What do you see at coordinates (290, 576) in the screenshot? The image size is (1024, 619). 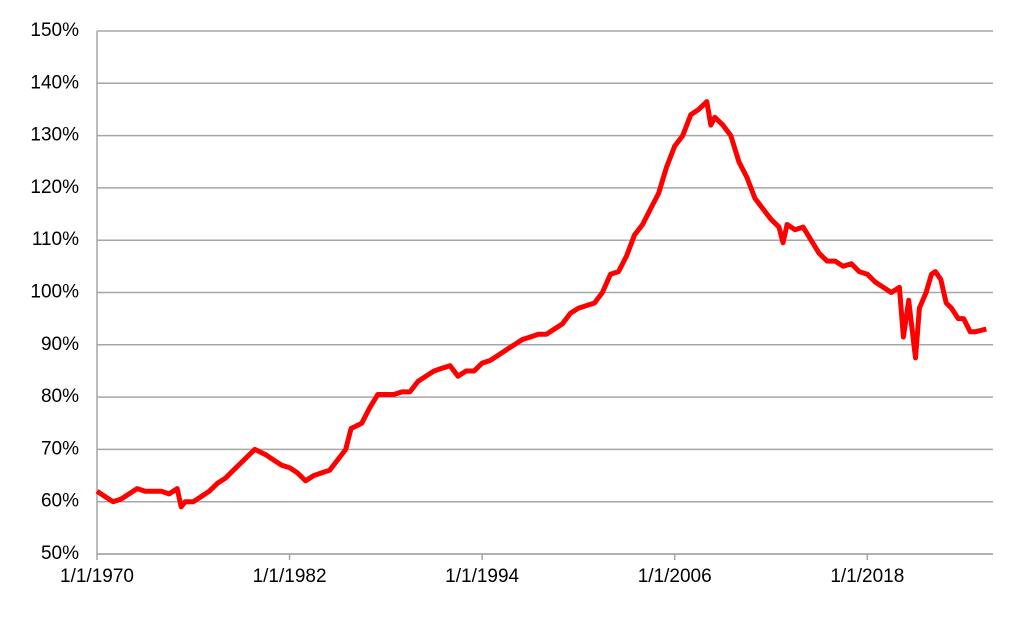 I see `x-tick-label: 1/1/1982` at bounding box center [290, 576].